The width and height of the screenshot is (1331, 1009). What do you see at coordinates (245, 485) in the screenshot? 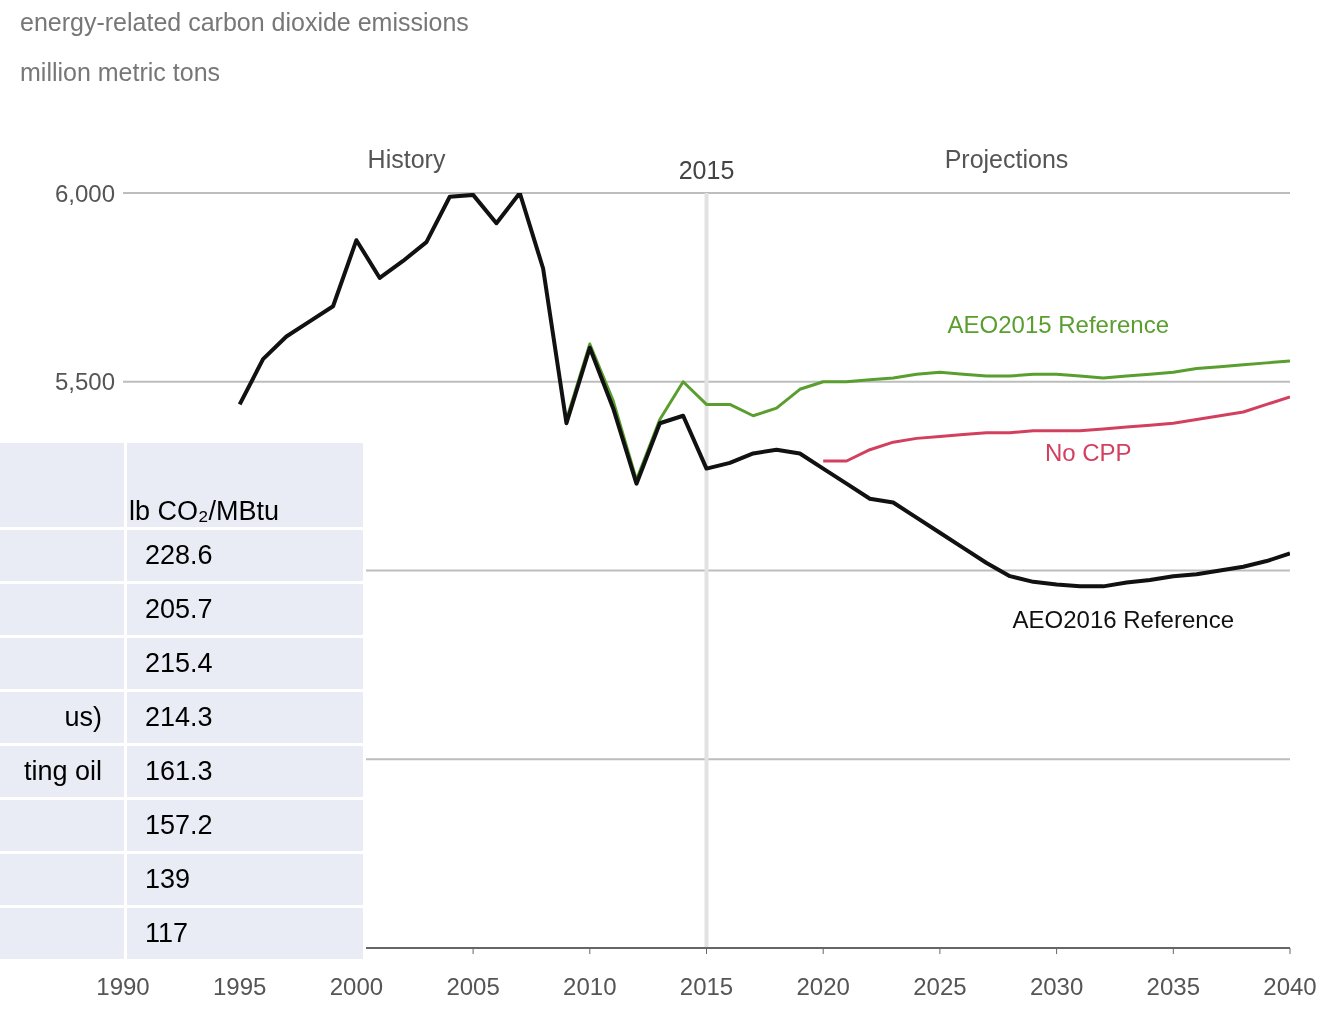
I see `text: lb CO₂/MBtu` at bounding box center [245, 485].